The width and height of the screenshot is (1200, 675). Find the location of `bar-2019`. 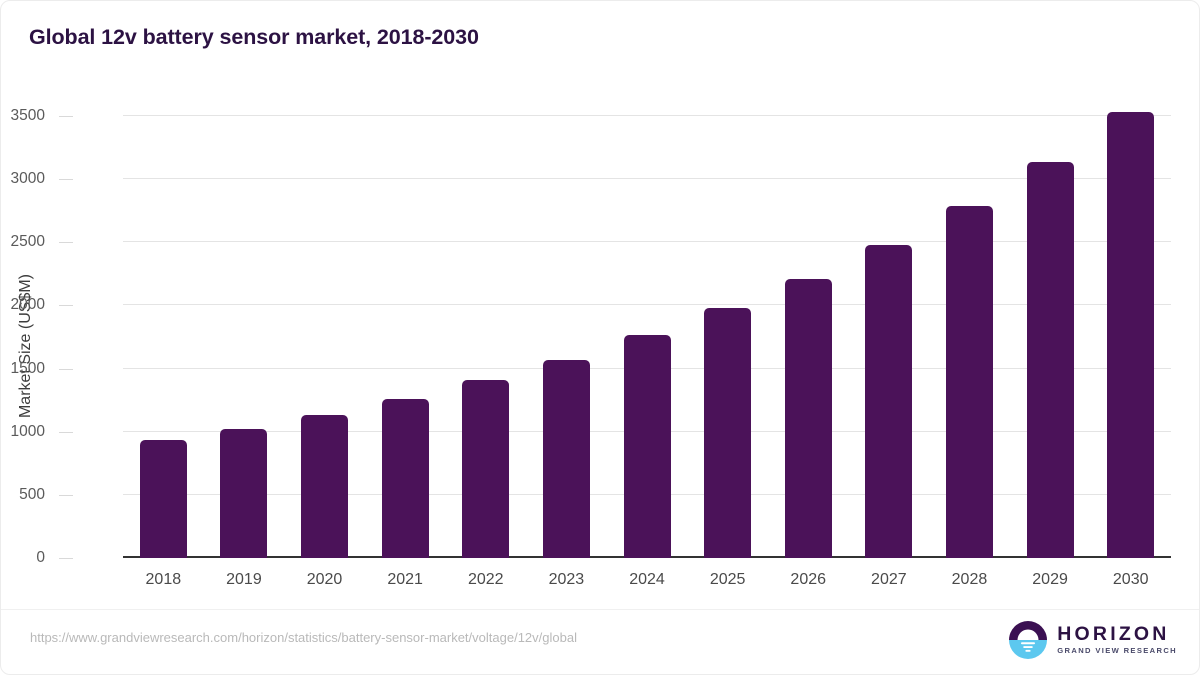

bar-2019 is located at coordinates (244, 493).